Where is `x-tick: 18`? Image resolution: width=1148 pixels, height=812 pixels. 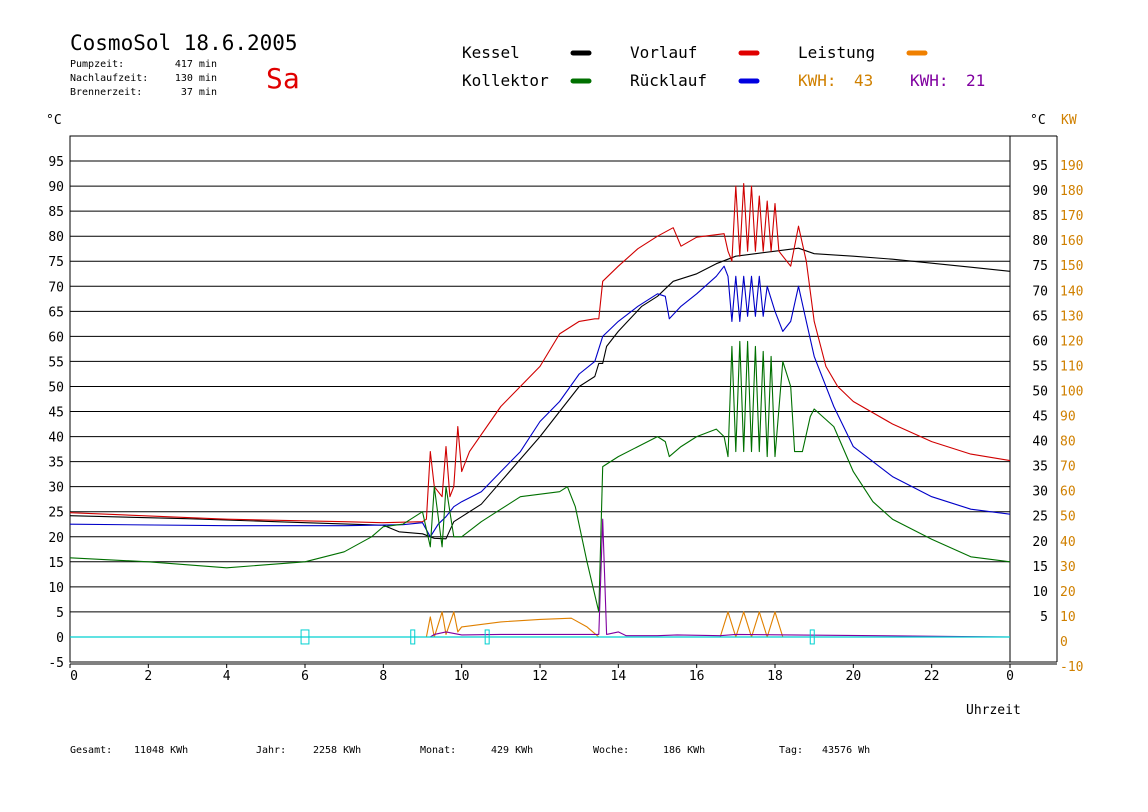
x-tick: 18 is located at coordinates (775, 676).